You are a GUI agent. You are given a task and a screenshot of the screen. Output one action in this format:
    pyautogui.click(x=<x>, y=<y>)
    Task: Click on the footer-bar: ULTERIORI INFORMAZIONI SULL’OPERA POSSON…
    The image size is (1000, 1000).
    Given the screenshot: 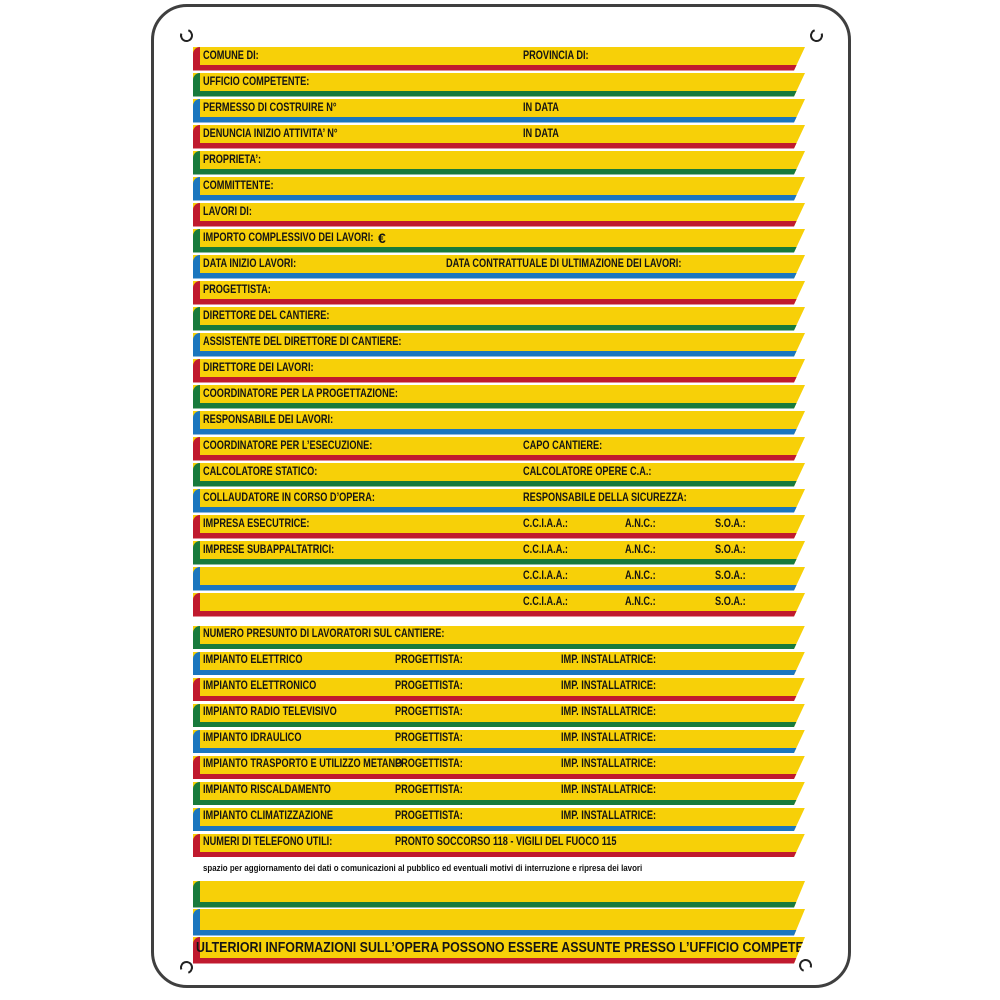 What is the action you would take?
    pyautogui.click(x=499, y=950)
    